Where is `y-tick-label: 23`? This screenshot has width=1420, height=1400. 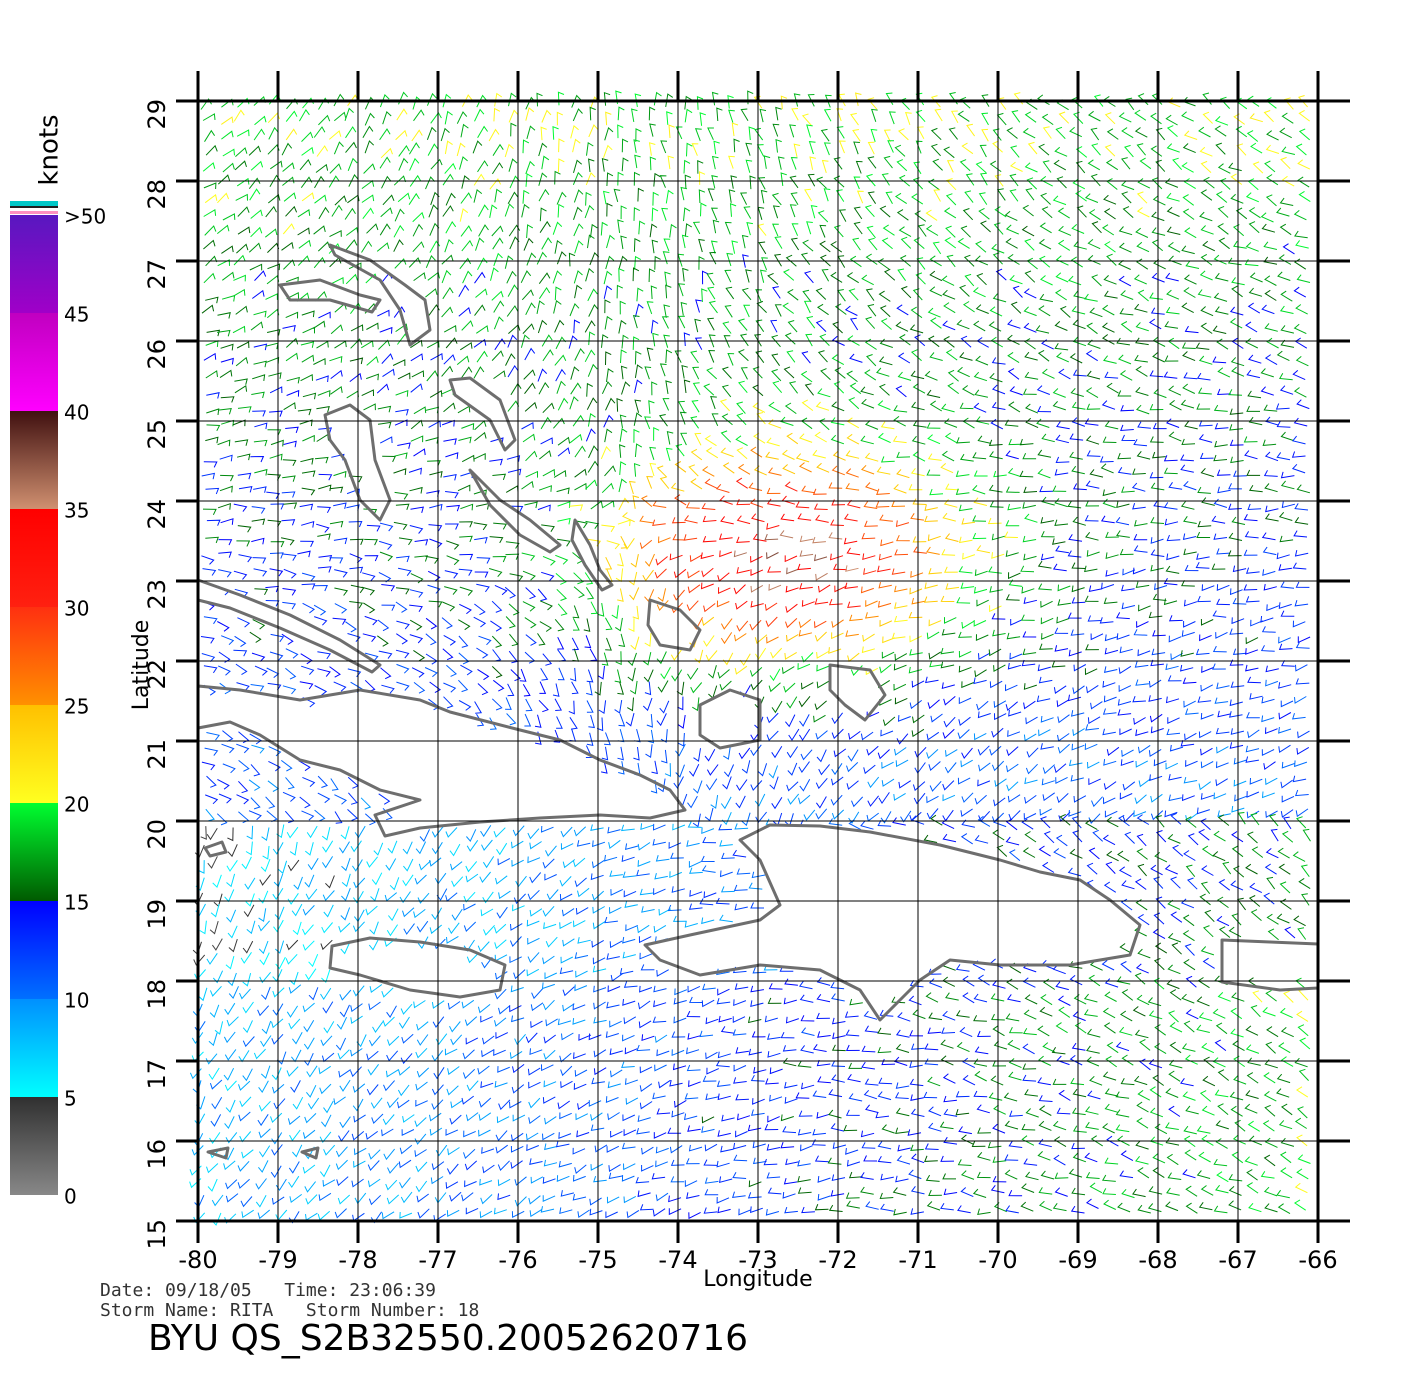
y-tick-label: 23 is located at coordinates (157, 594).